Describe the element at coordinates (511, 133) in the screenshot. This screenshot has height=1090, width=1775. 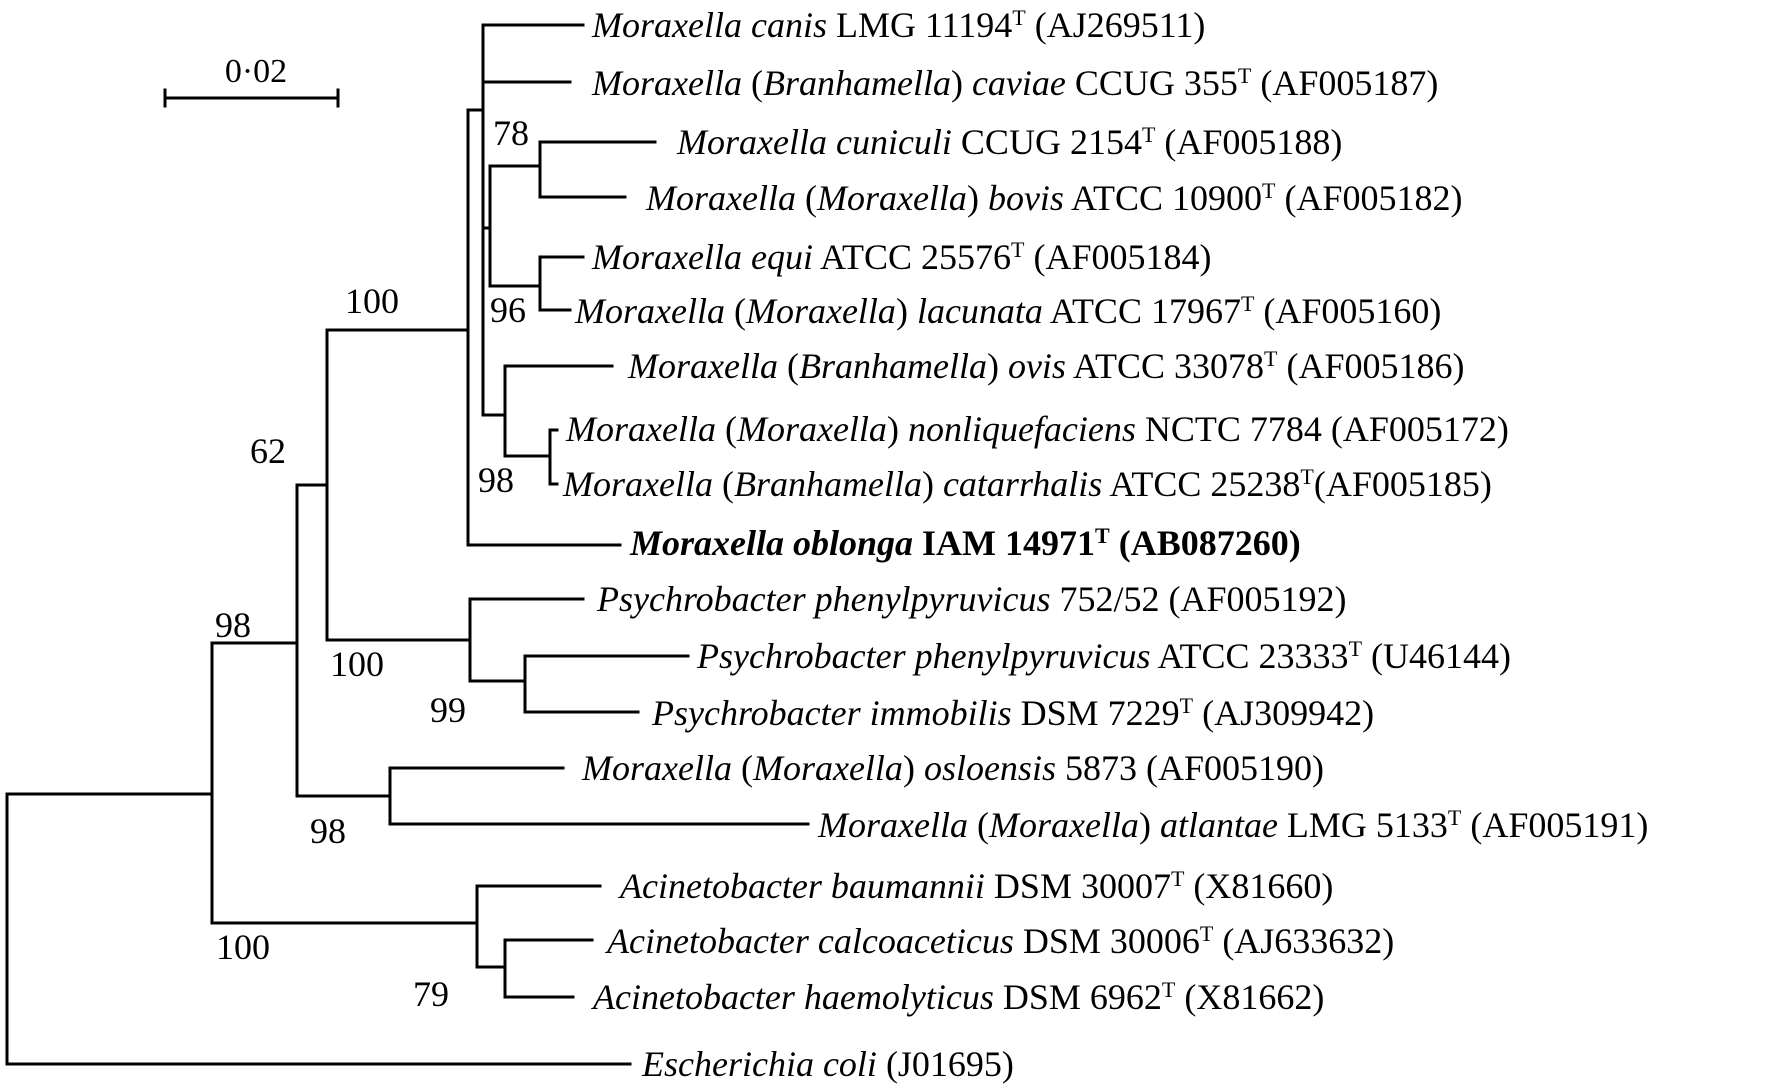
I see `bootstrap-cuniculi-bovis: 78` at that location.